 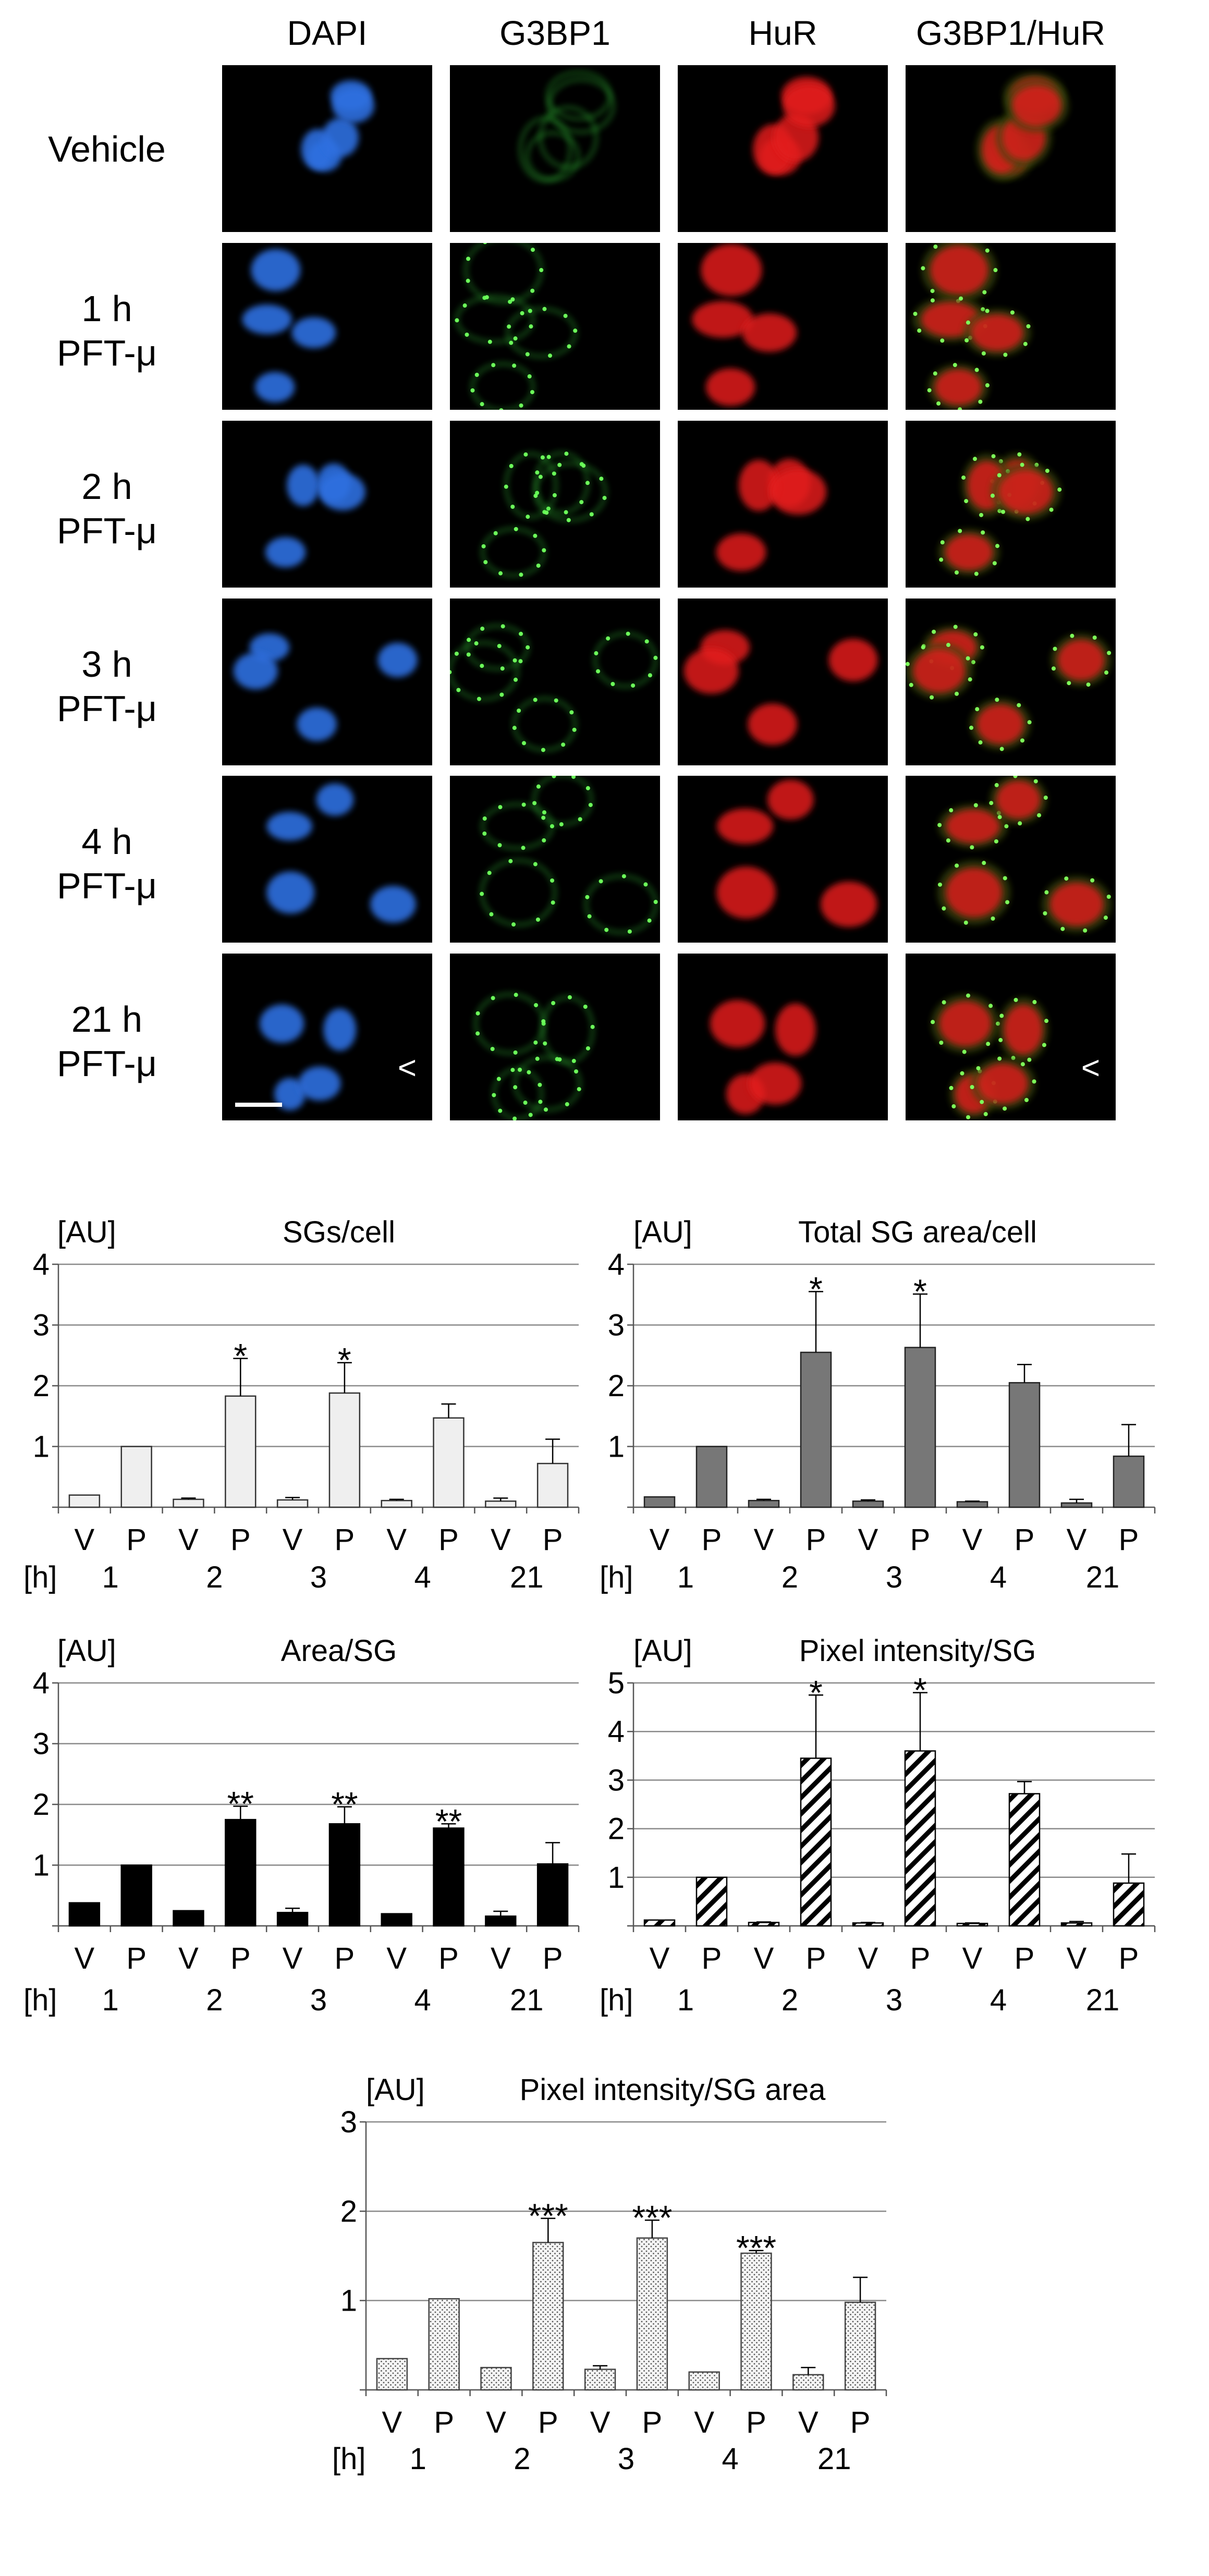 What do you see at coordinates (107, 149) in the screenshot?
I see `row-label-0: Vehicle` at bounding box center [107, 149].